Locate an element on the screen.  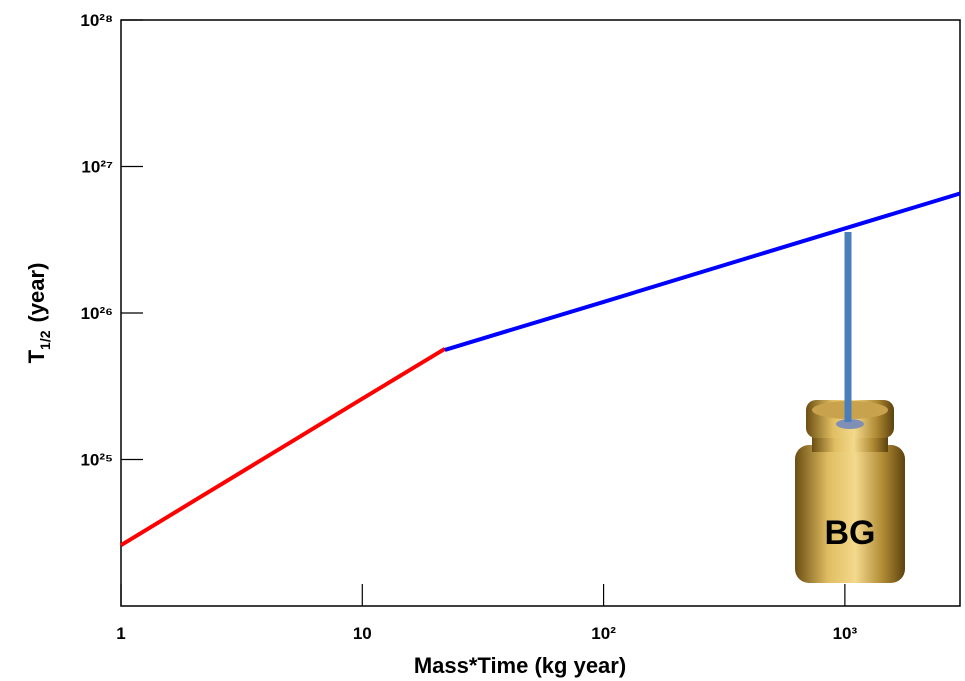
y-title-main: T is located at coordinates (36, 356).